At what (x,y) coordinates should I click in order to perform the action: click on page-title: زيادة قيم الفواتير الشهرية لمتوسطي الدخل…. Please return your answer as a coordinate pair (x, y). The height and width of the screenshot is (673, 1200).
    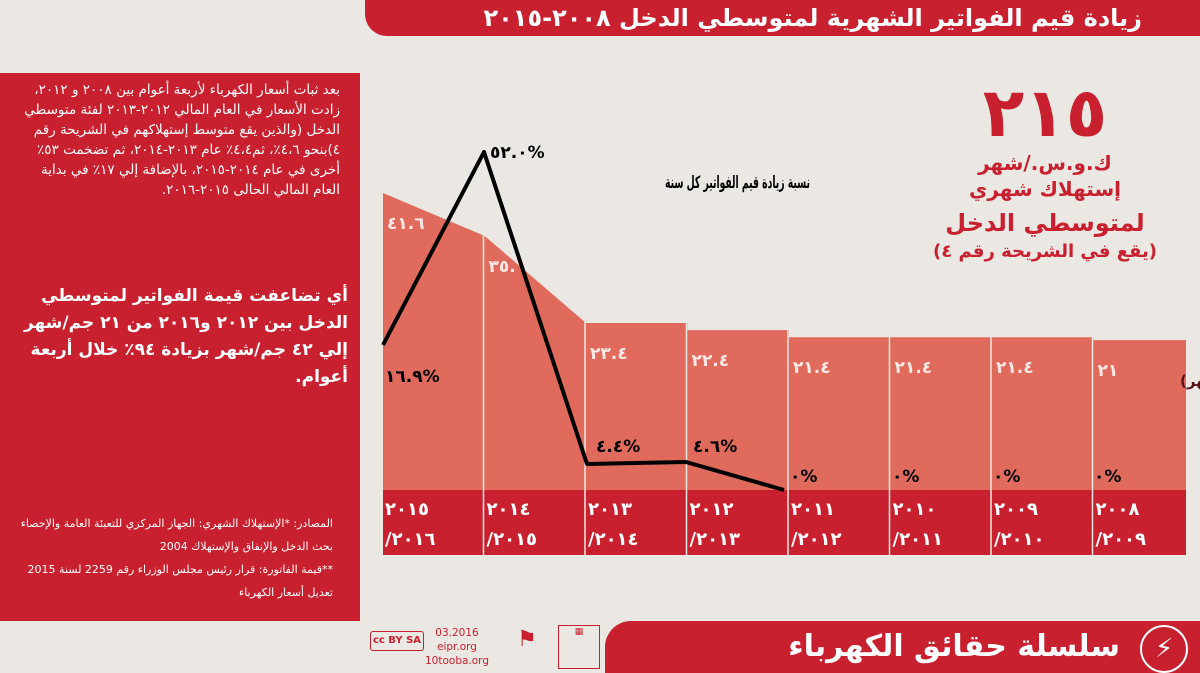
    Looking at the image, I should click on (813, 18).